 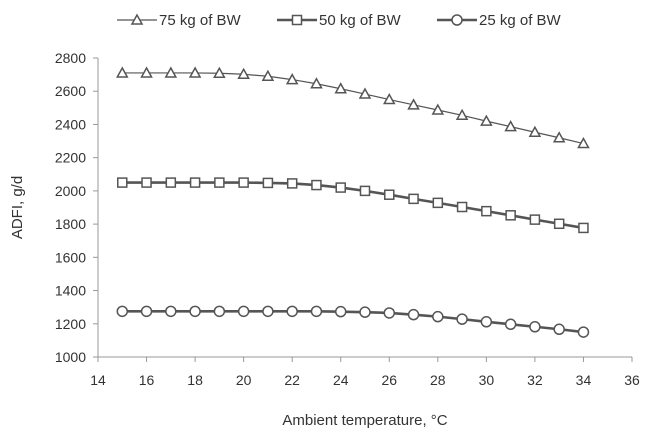 I want to click on legend-item: 50 kg of BW, so click(x=339, y=20).